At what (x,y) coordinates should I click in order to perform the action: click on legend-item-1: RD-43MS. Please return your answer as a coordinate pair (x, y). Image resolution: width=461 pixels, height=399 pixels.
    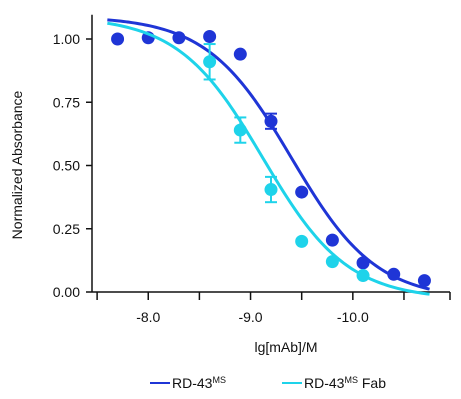
    Looking at the image, I should click on (188, 383).